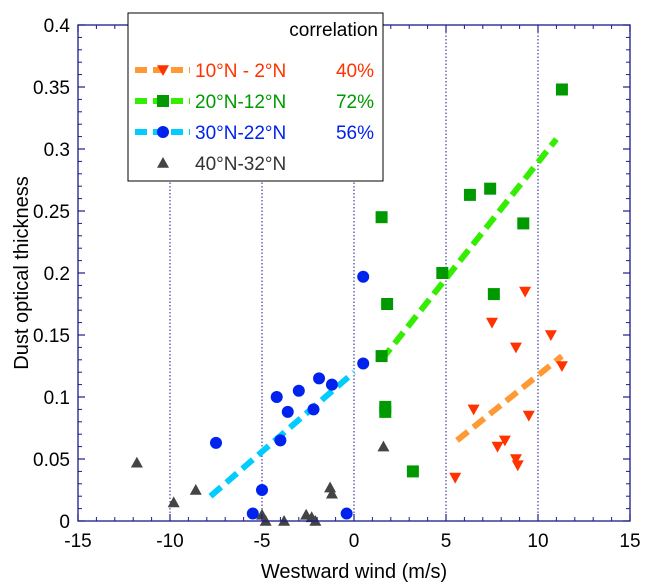 The width and height of the screenshot is (647, 586). What do you see at coordinates (262, 541) in the screenshot?
I see `x-tick-label: -5` at bounding box center [262, 541].